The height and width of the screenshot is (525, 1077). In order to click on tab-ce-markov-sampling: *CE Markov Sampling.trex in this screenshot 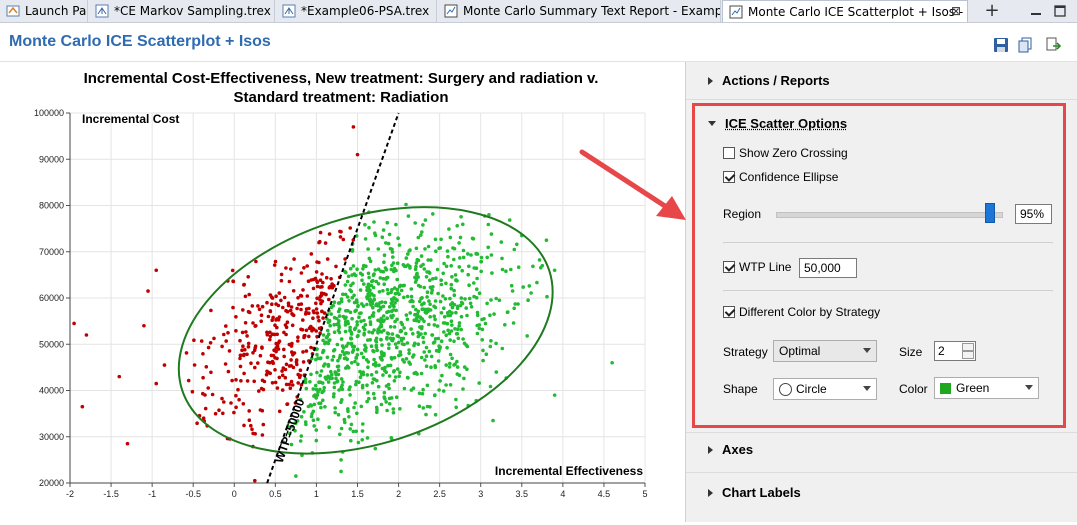, I will do `click(182, 11)`.